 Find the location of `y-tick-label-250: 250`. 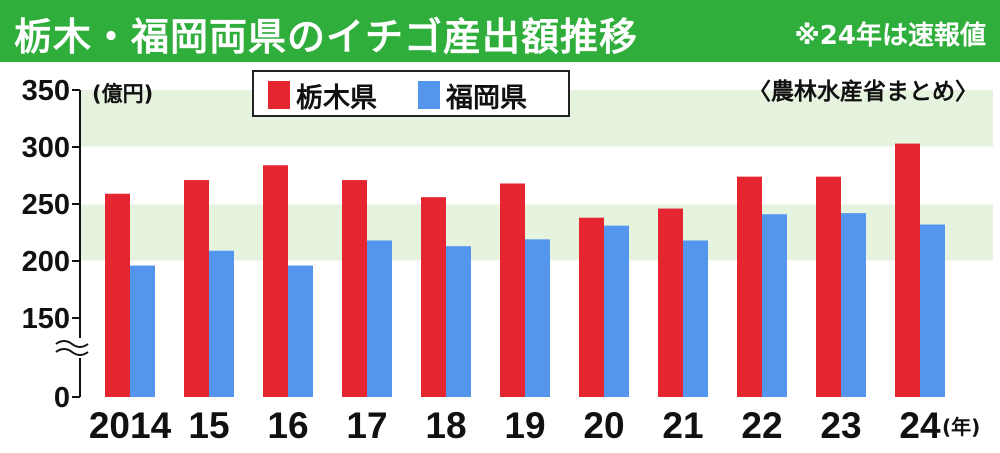

y-tick-label-250: 250 is located at coordinates (46, 205).